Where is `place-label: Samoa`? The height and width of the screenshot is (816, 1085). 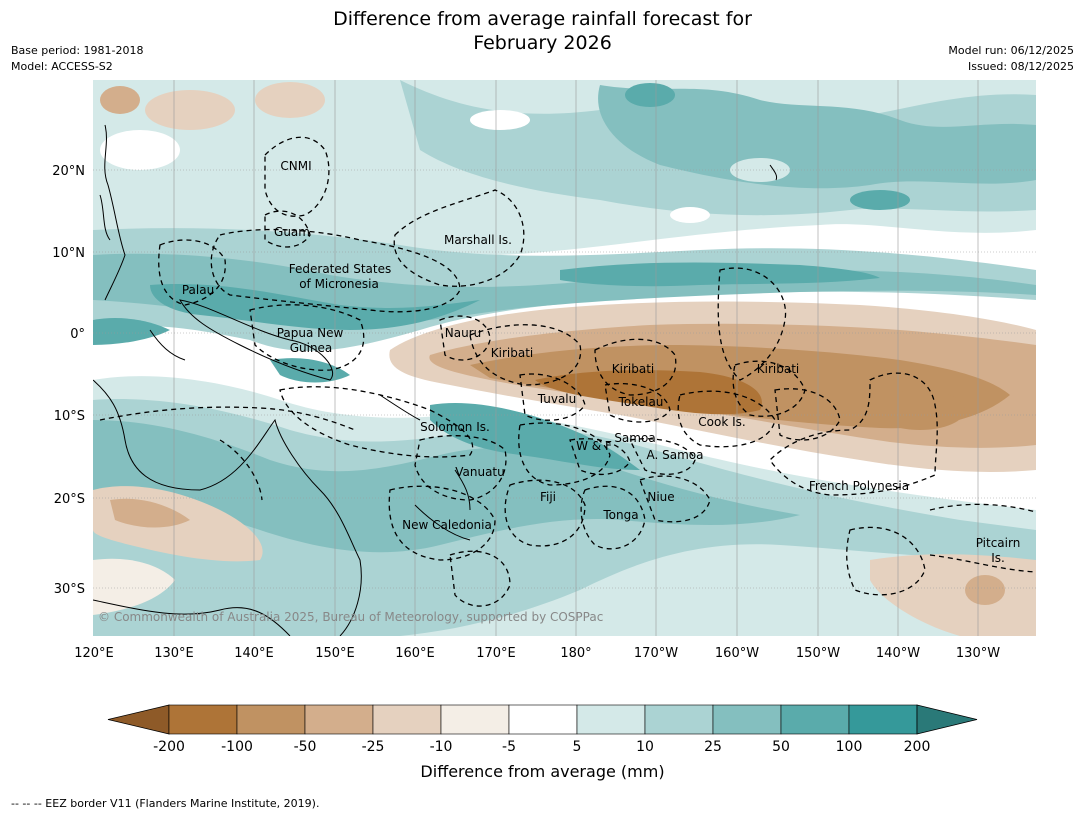
place-label: Samoa is located at coordinates (634, 438).